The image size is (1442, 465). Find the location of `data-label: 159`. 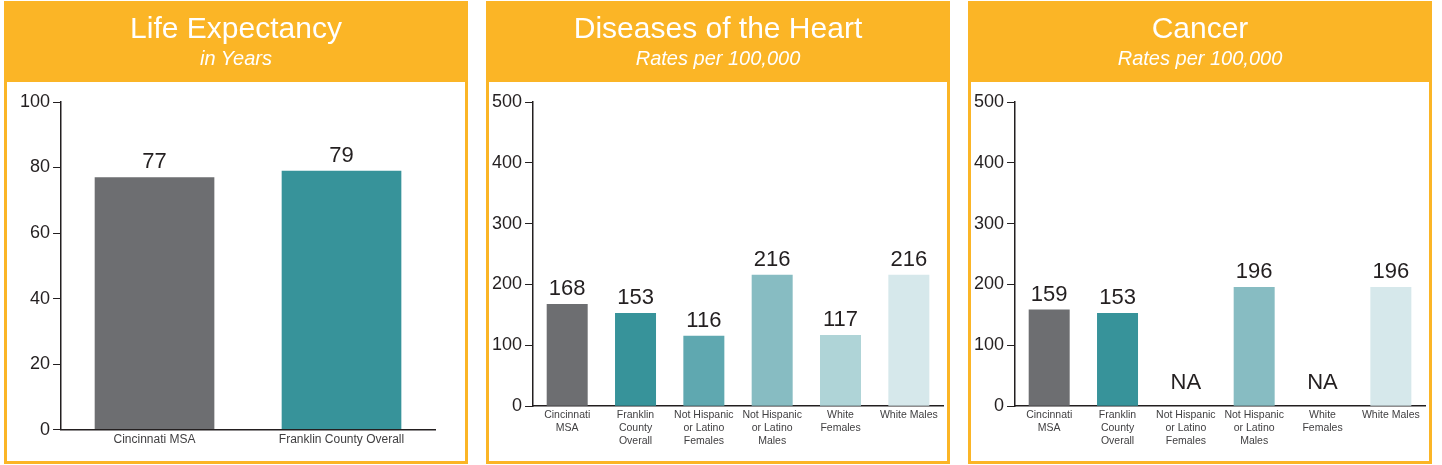

data-label: 159 is located at coordinates (1049, 293).